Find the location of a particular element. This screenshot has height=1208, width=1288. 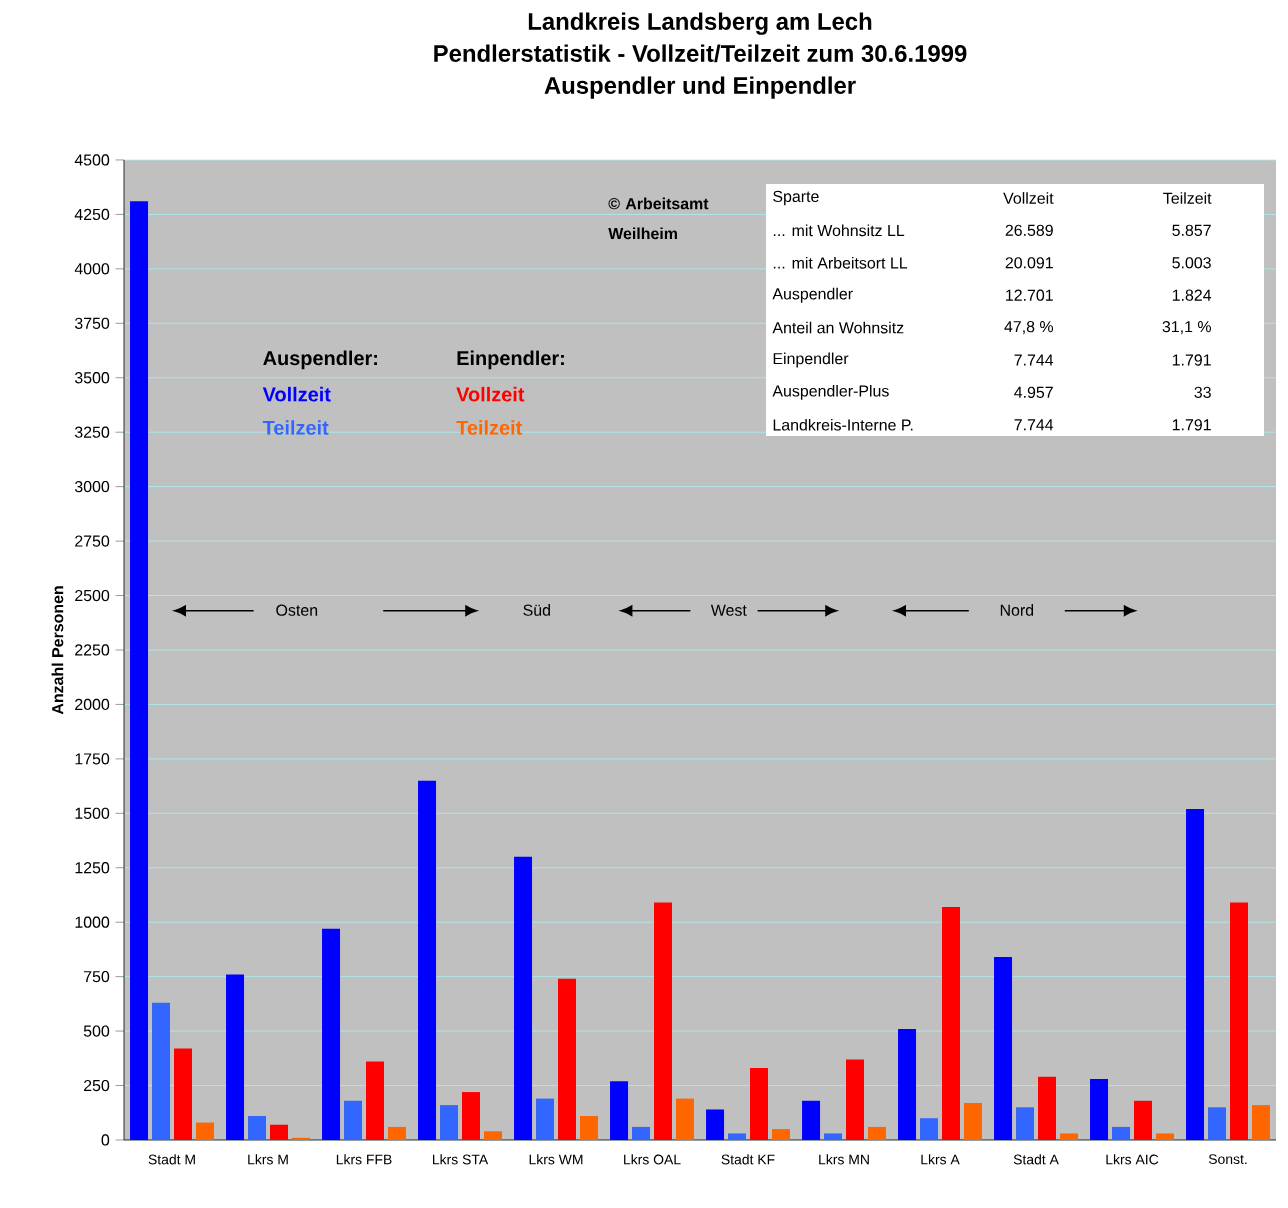

annotation: Einpendler: is located at coordinates (510, 360).